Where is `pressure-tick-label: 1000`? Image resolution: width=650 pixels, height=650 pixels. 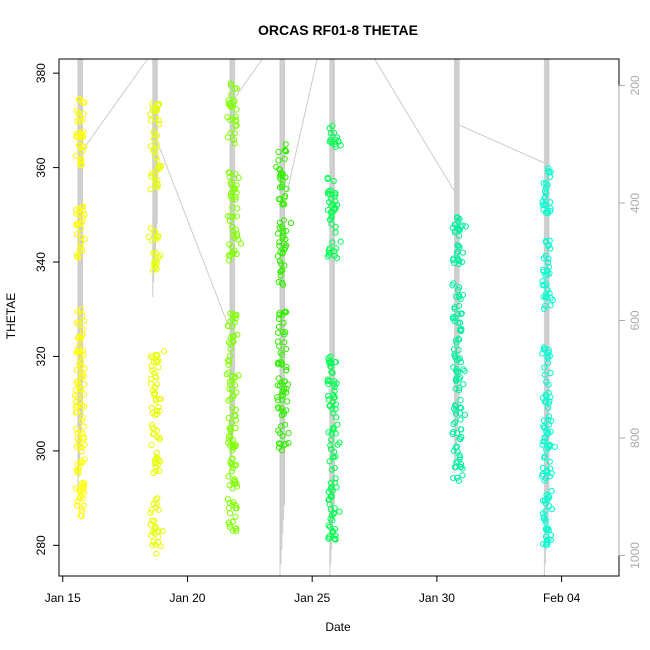 pressure-tick-label: 1000 is located at coordinates (635, 555).